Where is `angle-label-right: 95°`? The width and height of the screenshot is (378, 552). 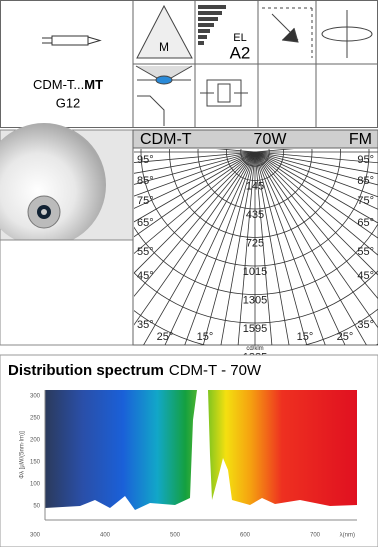 angle-label-right: 95° is located at coordinates (365, 160).